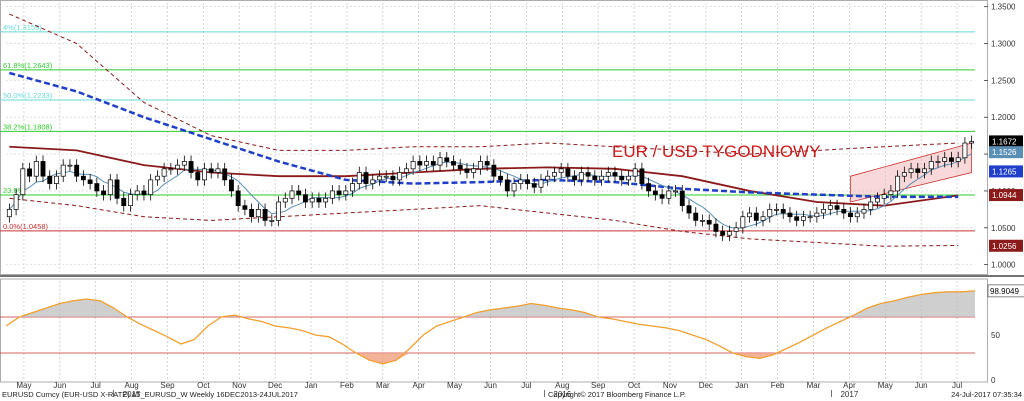  Describe the element at coordinates (1003, 7) in the screenshot. I see `y-tick-label: 1.3500` at that location.